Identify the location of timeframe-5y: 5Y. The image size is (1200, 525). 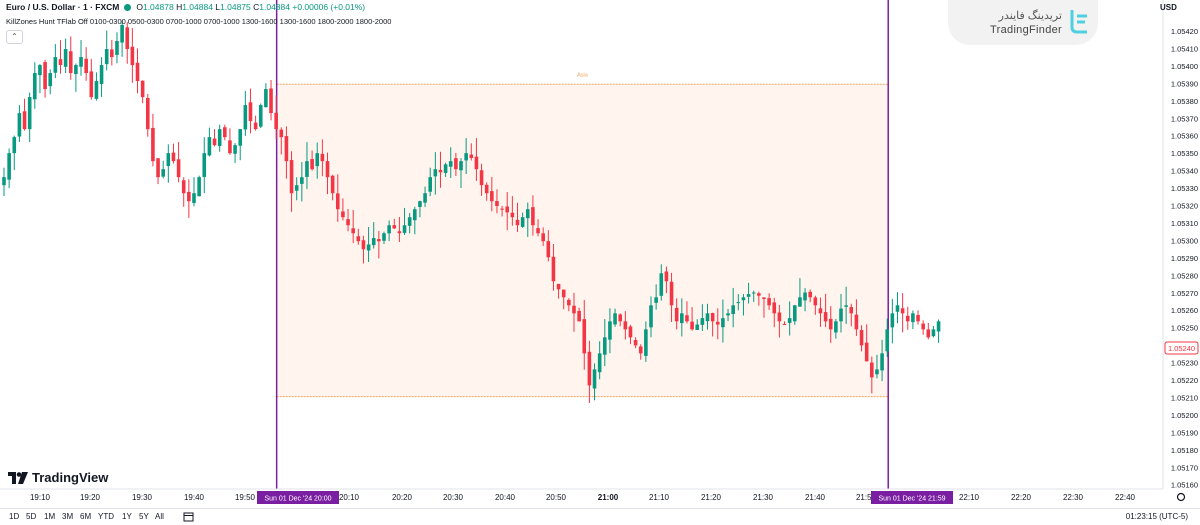
(144, 516).